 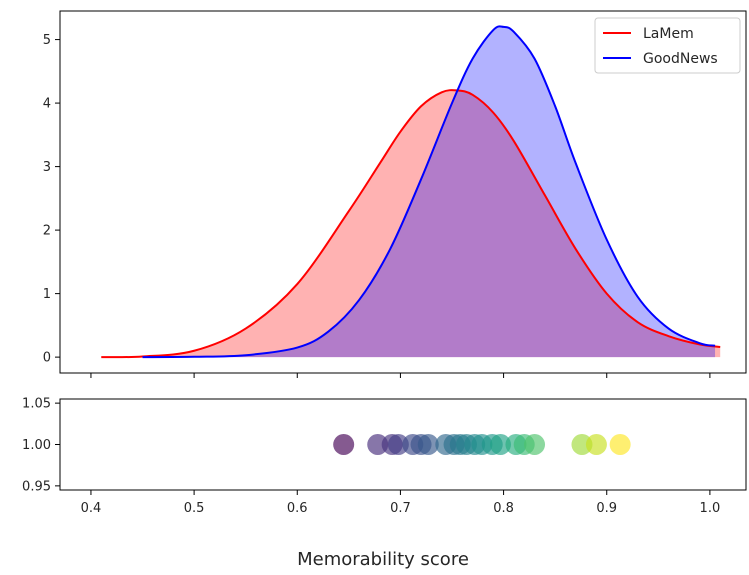 I want to click on legend-box, so click(x=667, y=45).